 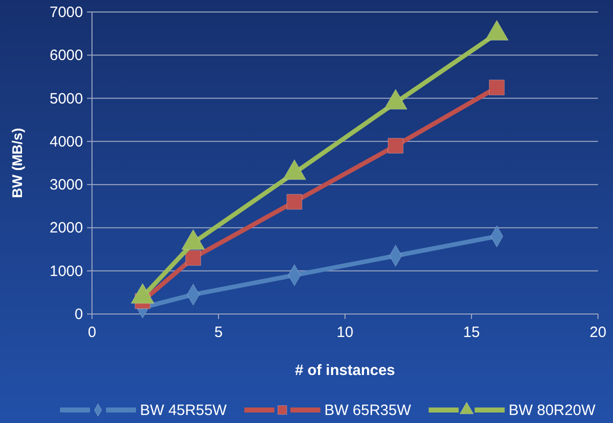 I want to click on legend-label: BW 80R20W, so click(x=552, y=410).